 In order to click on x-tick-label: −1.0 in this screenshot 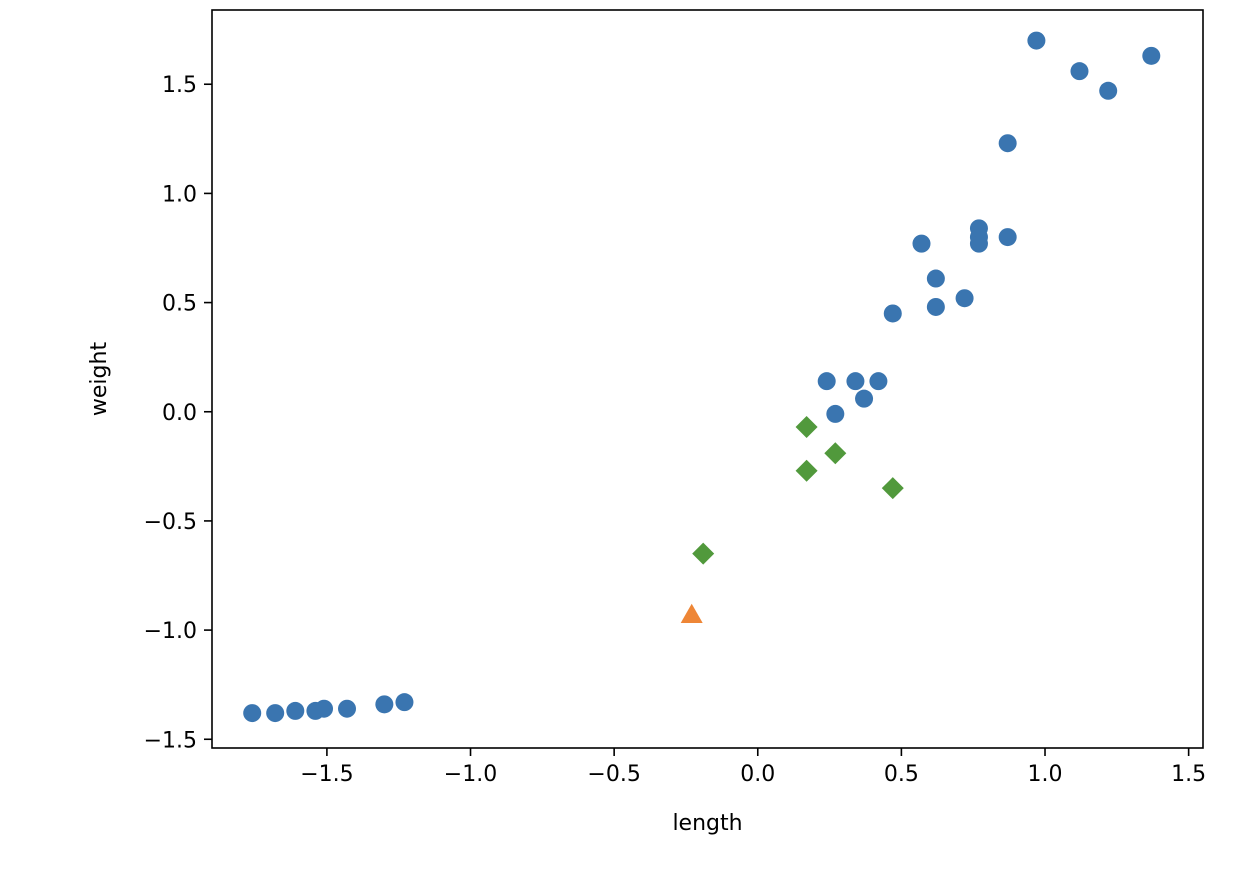, I will do `click(470, 774)`.